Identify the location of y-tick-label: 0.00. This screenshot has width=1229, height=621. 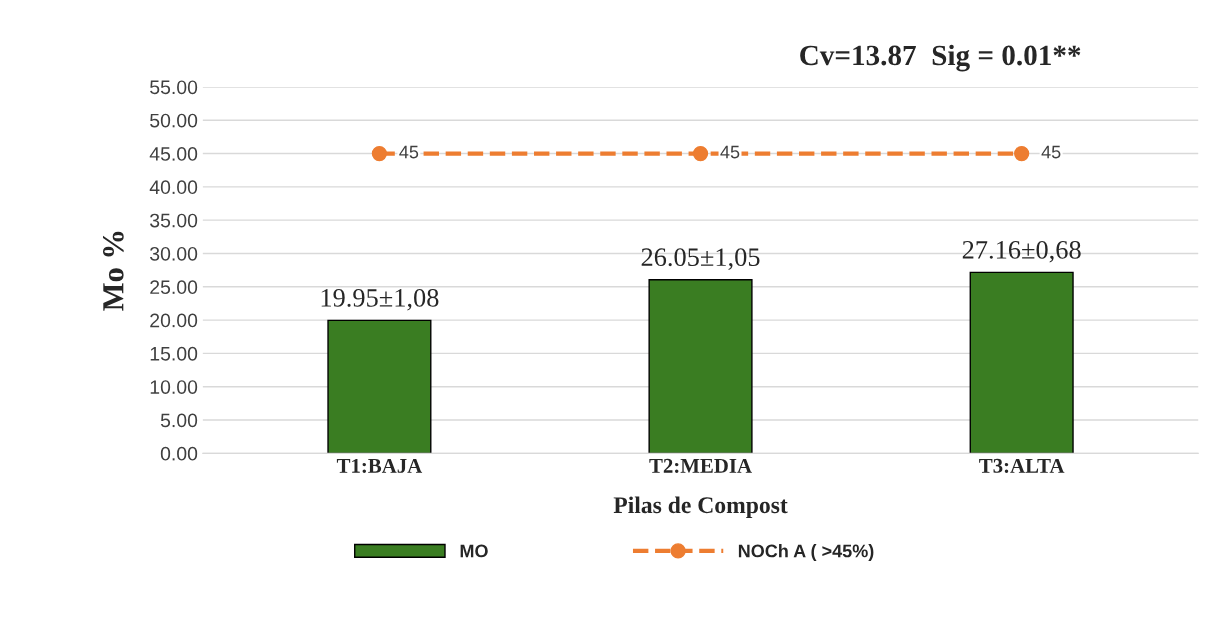
(179, 453).